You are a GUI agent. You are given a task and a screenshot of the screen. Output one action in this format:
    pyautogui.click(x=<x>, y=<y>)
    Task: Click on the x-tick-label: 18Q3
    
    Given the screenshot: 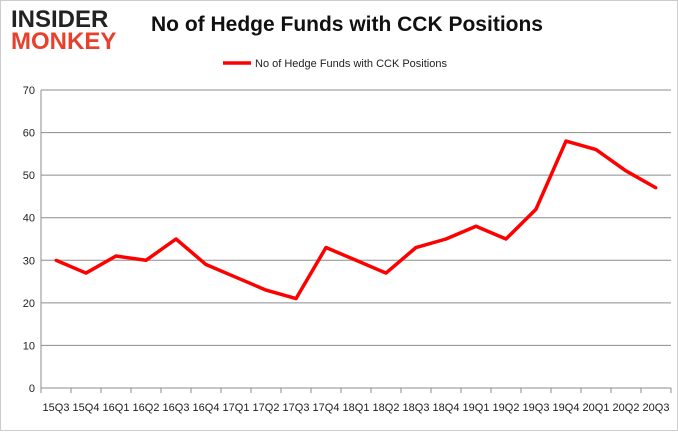 What is the action you would take?
    pyautogui.click(x=416, y=408)
    